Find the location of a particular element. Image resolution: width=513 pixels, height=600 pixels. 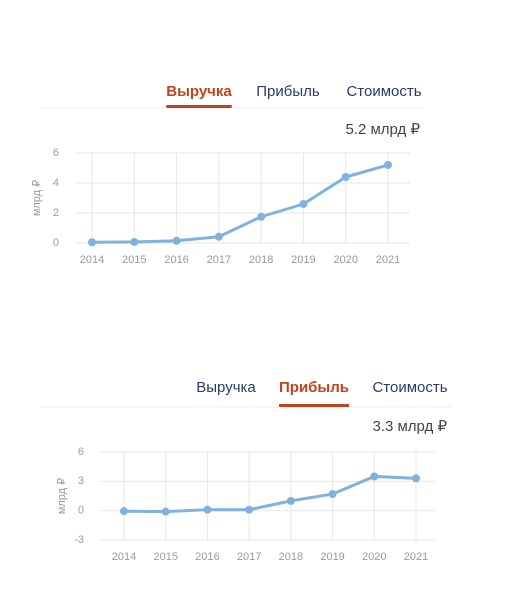

y-tick-label: 2 is located at coordinates (56, 213).